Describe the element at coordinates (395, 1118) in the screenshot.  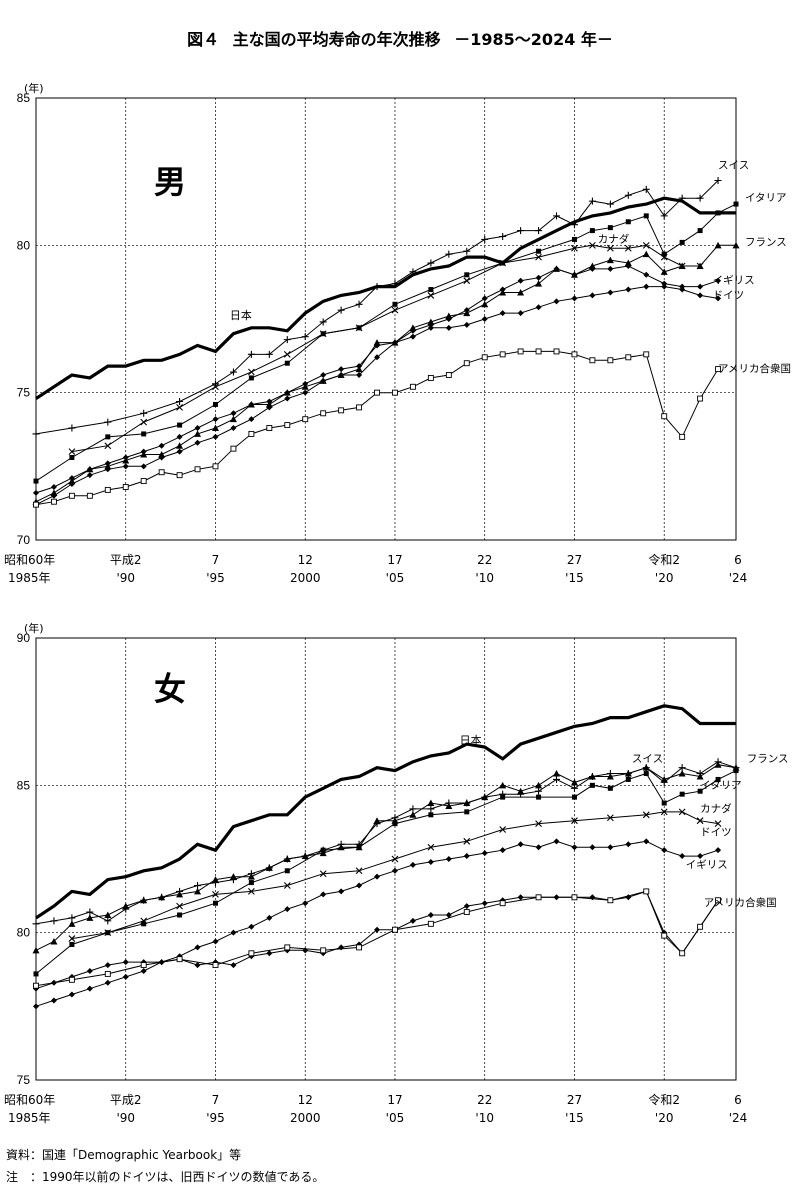
I see `x-tick-year-label: '05` at that location.